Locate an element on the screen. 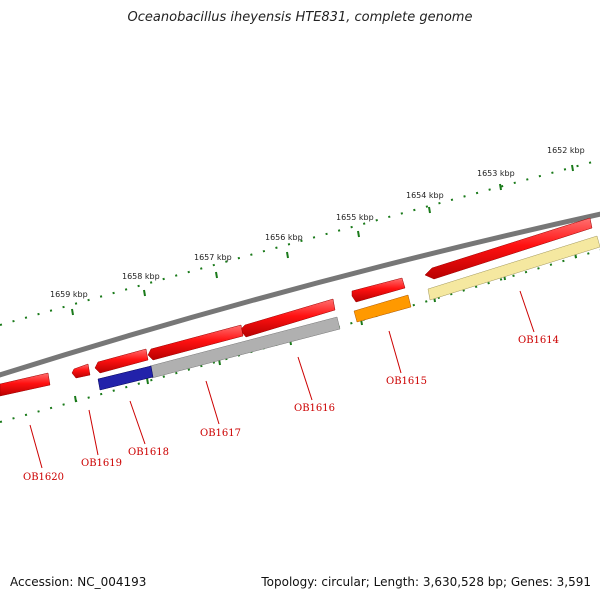 The width and height of the screenshot is (600, 600). gene-OB1616: OB1616 is located at coordinates (245, 356).